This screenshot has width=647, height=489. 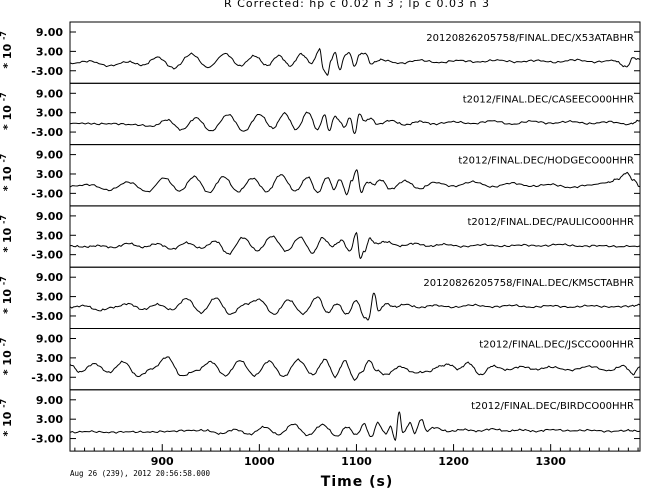 What do you see at coordinates (259, 461) in the screenshot?
I see `x-tick-label: 1000` at bounding box center [259, 461].